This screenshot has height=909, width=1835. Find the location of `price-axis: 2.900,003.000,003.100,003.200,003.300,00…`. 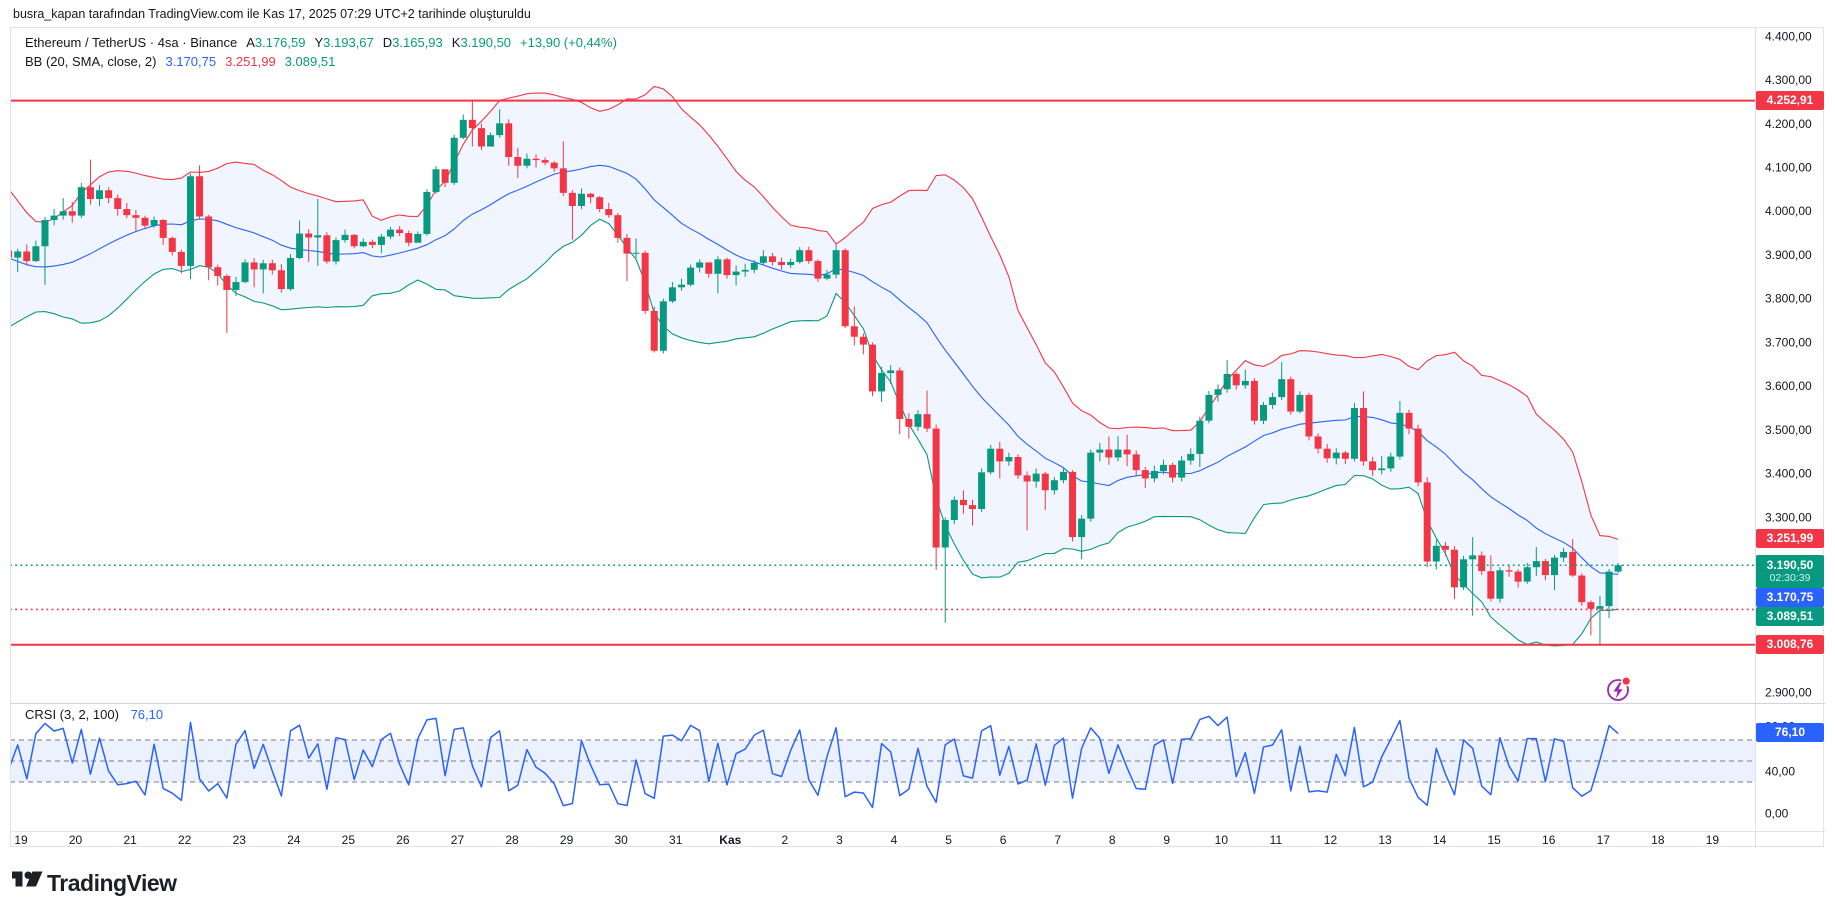

price-axis: 2.900,003.000,003.100,003.200,003.300,00… is located at coordinates (1788, 424).